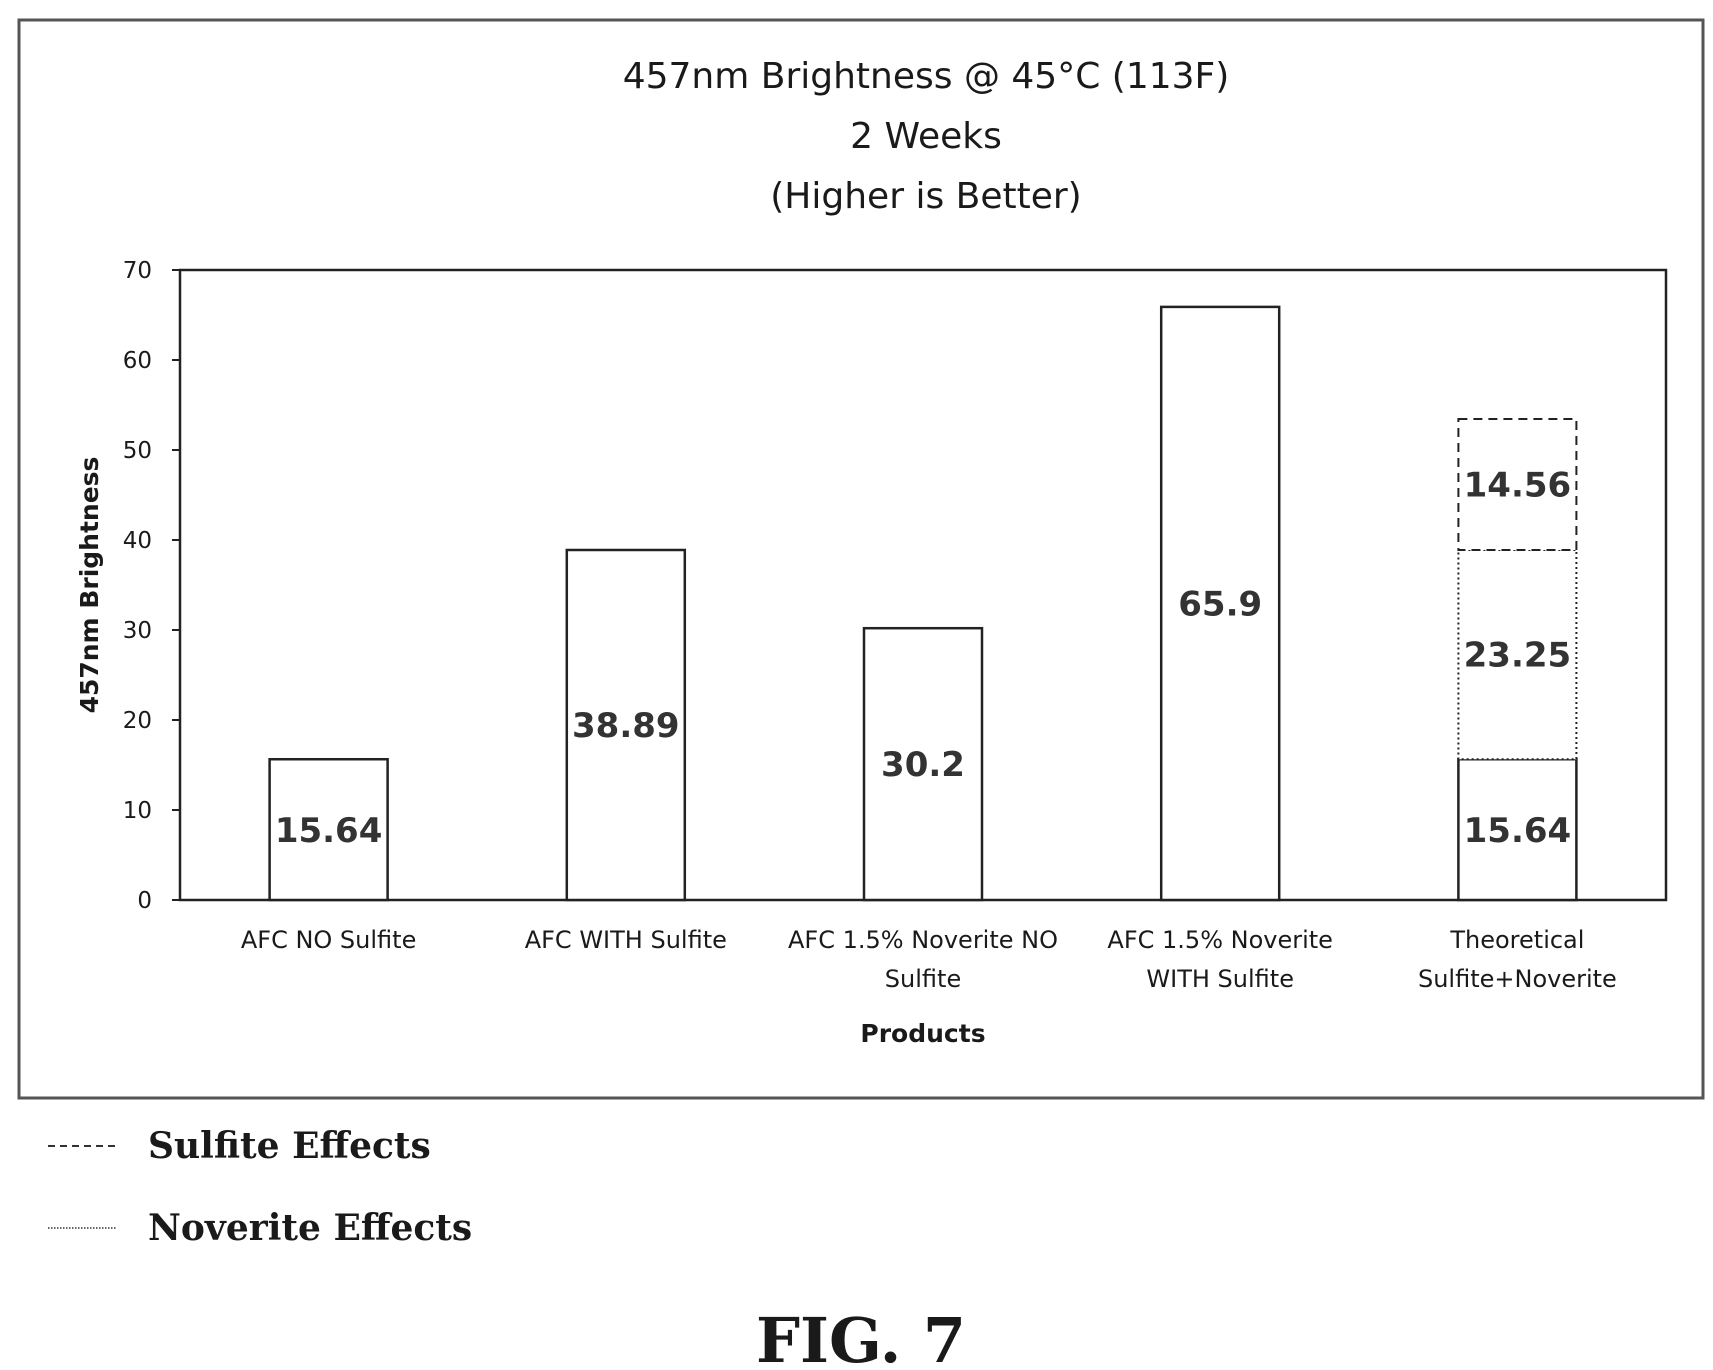 The width and height of the screenshot is (1713, 1370). Describe the element at coordinates (626, 726) in the screenshot. I see `bar-value-label: 38.89` at that location.